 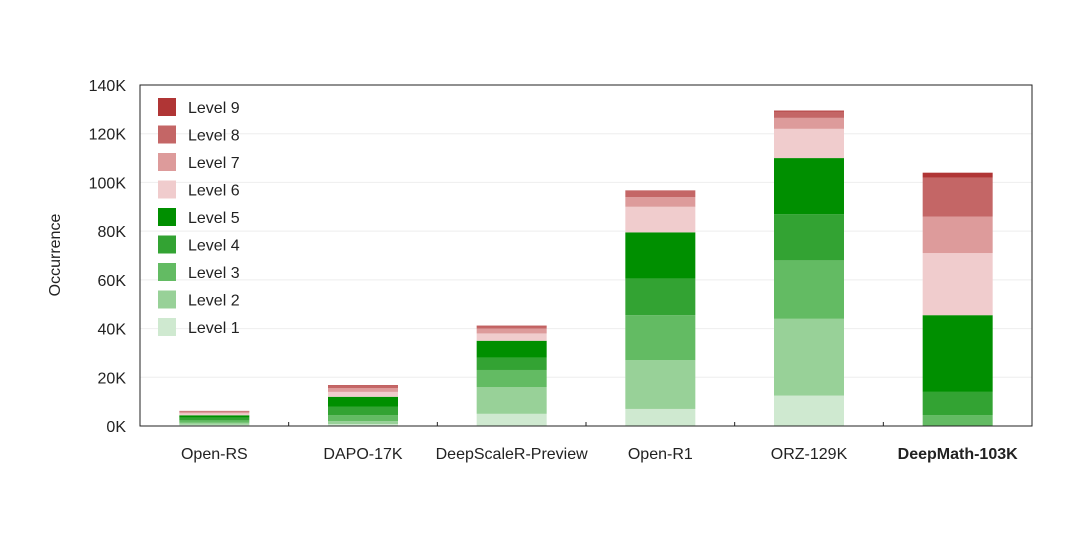 I want to click on y-tick-label: 40K, so click(x=112, y=330).